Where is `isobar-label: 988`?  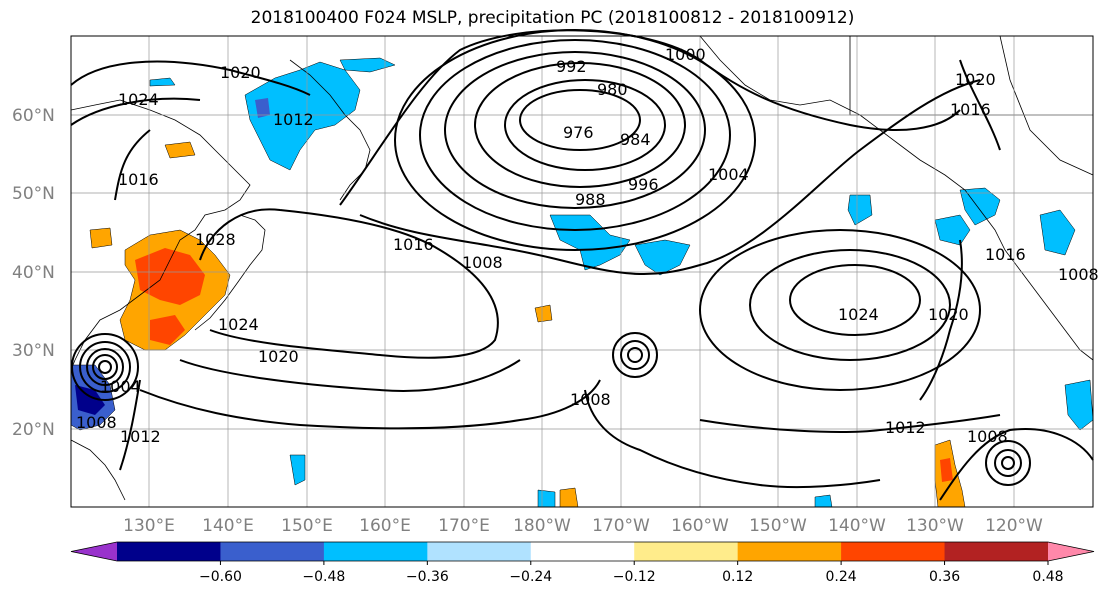 isobar-label: 988 is located at coordinates (590, 199).